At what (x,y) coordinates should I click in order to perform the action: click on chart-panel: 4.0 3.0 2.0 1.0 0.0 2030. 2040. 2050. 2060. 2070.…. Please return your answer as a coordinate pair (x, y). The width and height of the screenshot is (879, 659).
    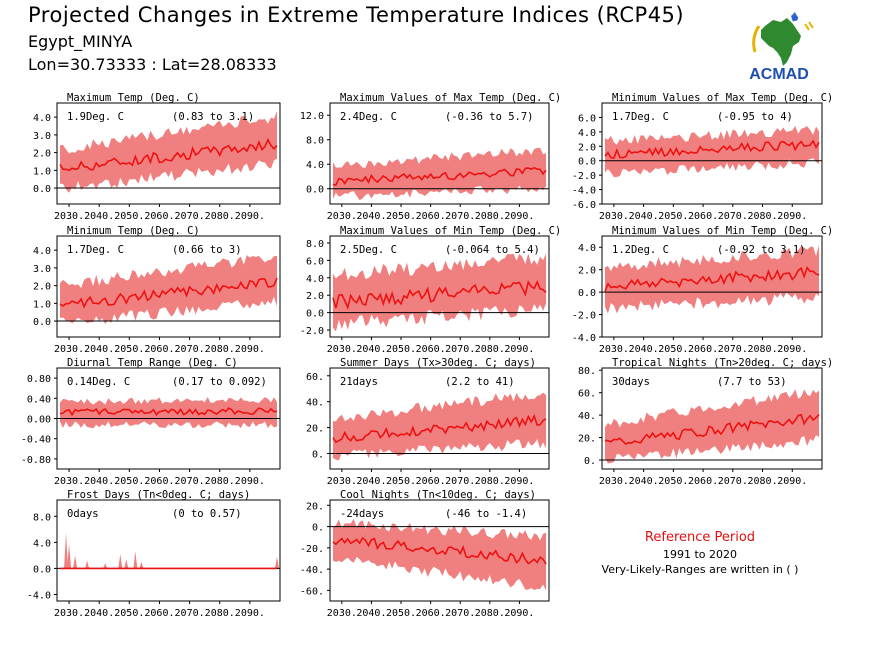
    Looking at the image, I should click on (157, 157).